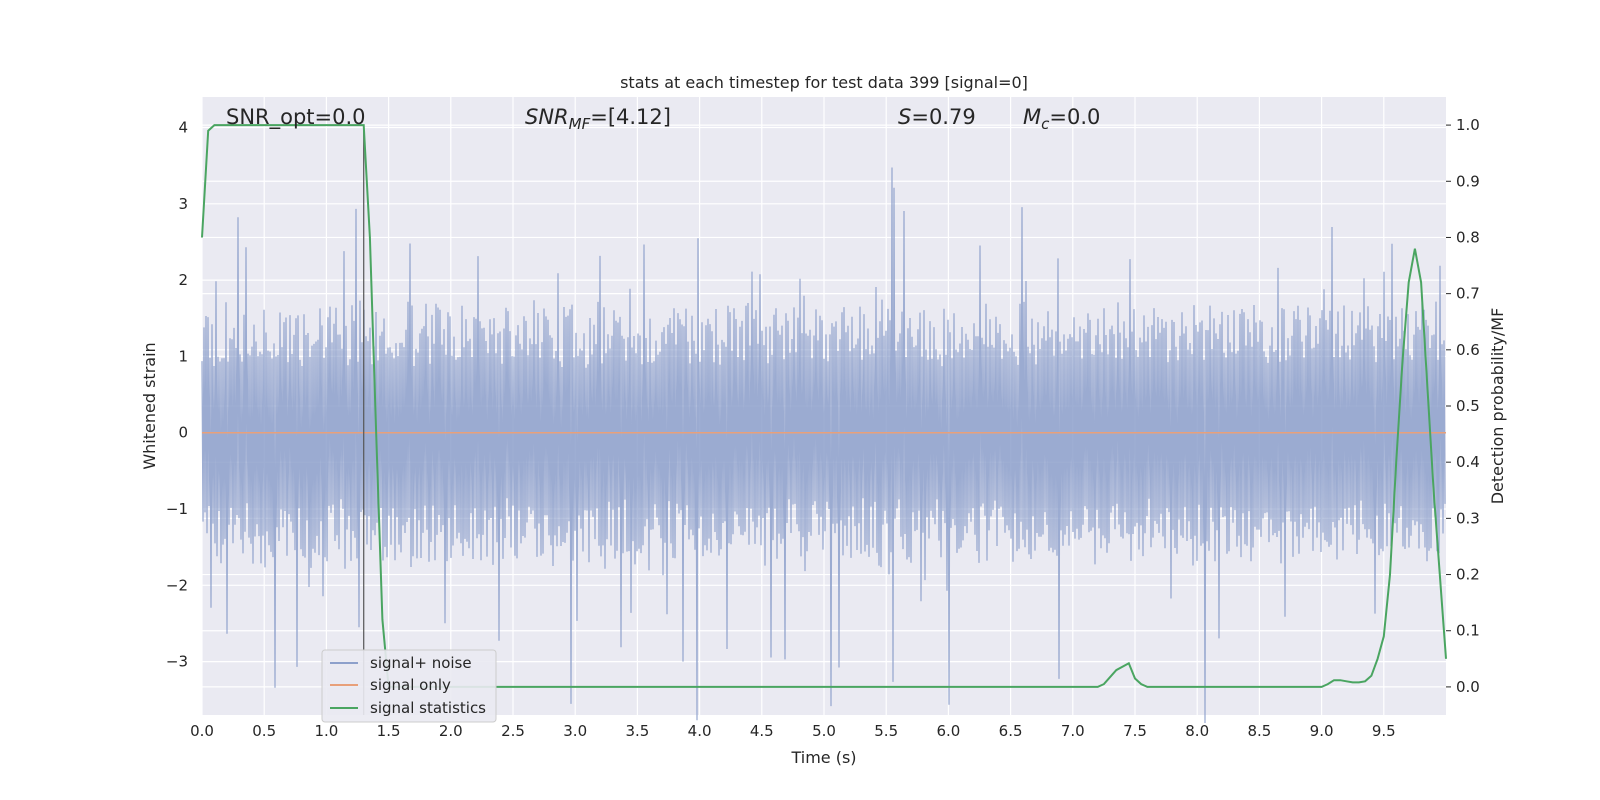 This screenshot has height=800, width=1600. Describe the element at coordinates (580, 124) in the screenshot. I see `annotation-snr-mf-sub: MF` at that location.